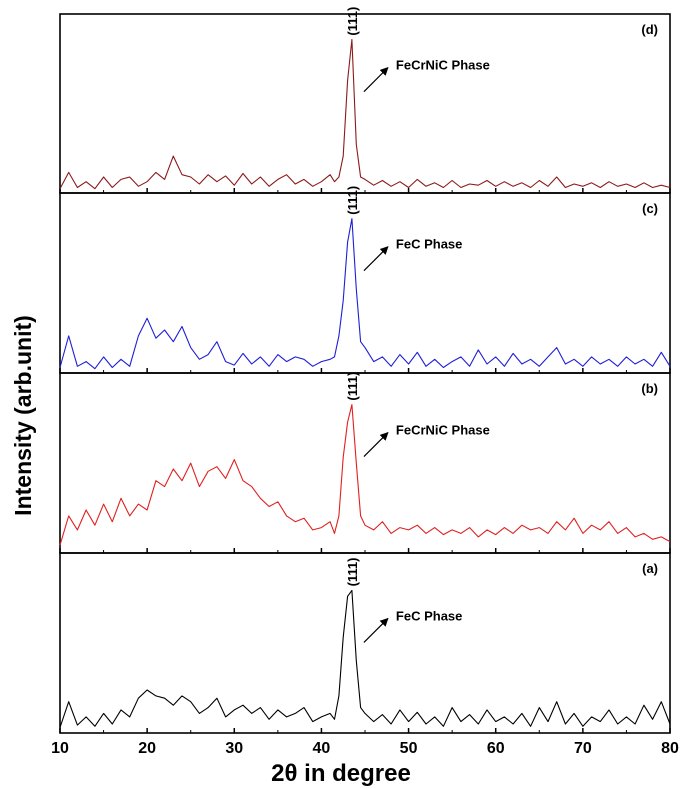  What do you see at coordinates (147, 748) in the screenshot?
I see `x-tick-label: 20` at bounding box center [147, 748].